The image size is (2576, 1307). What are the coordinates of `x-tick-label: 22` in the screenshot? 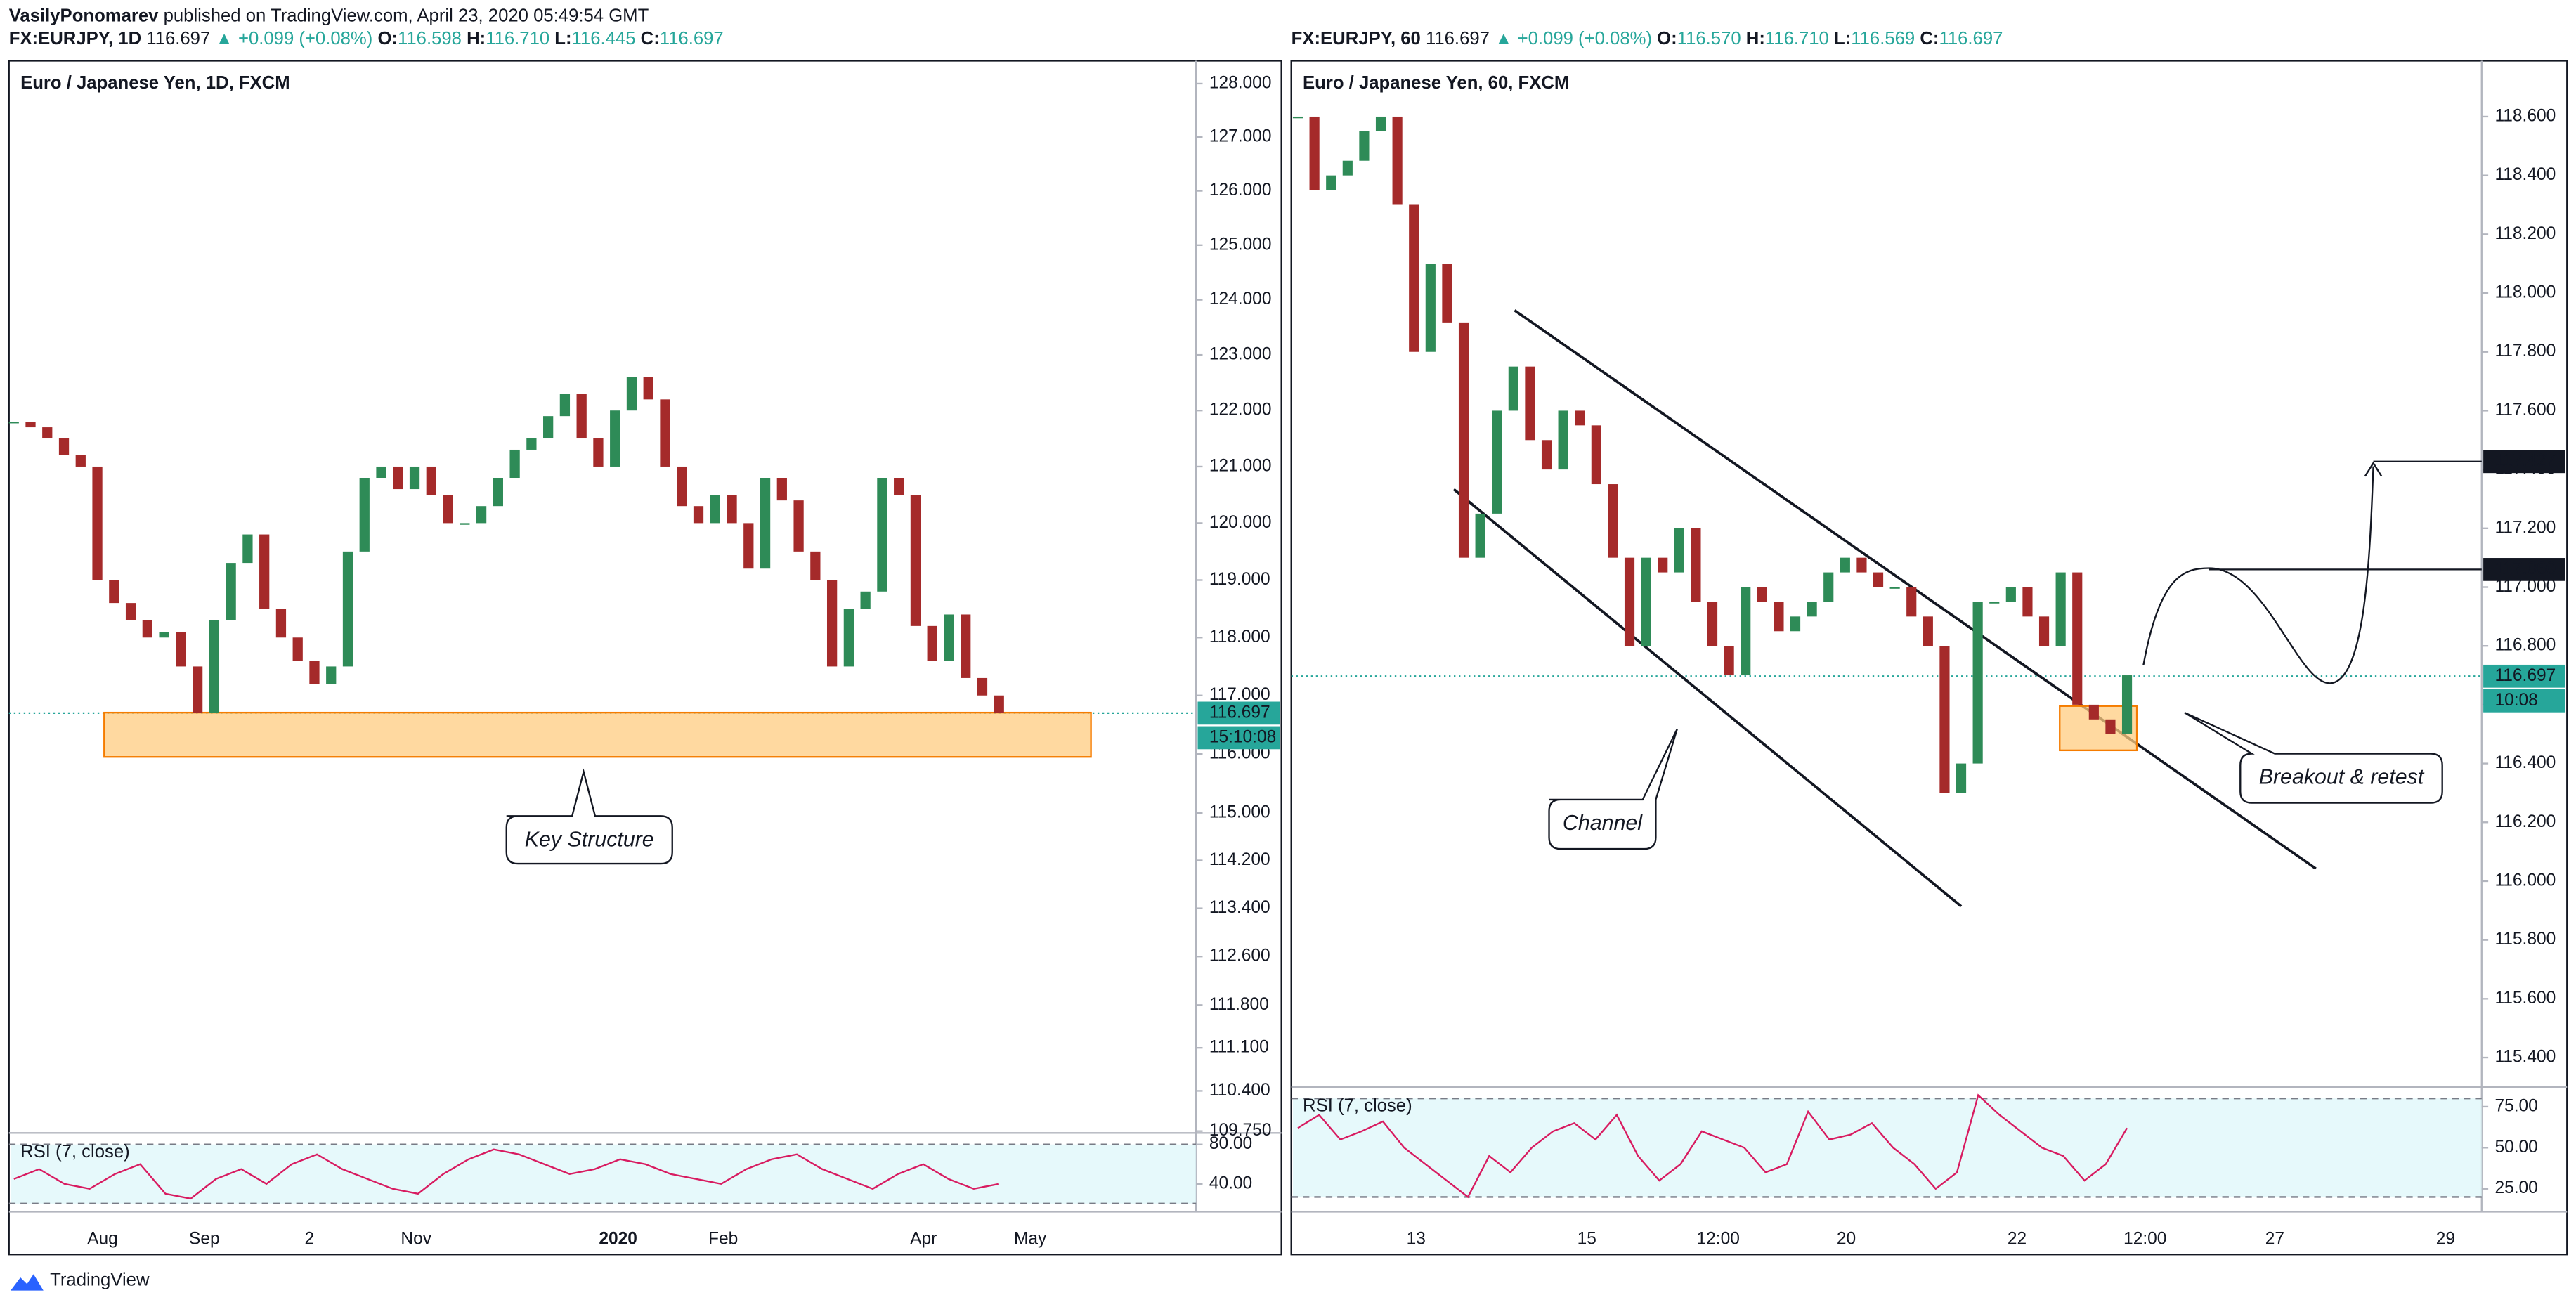 It's located at (2017, 1239).